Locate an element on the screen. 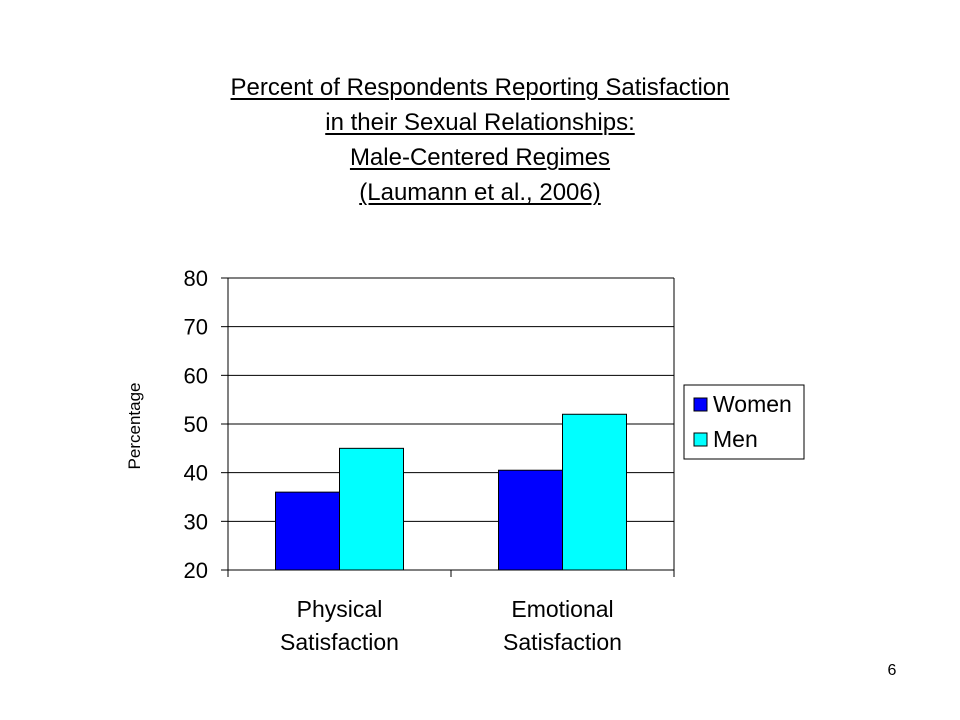  x-tick-label: Emotional is located at coordinates (562, 609).